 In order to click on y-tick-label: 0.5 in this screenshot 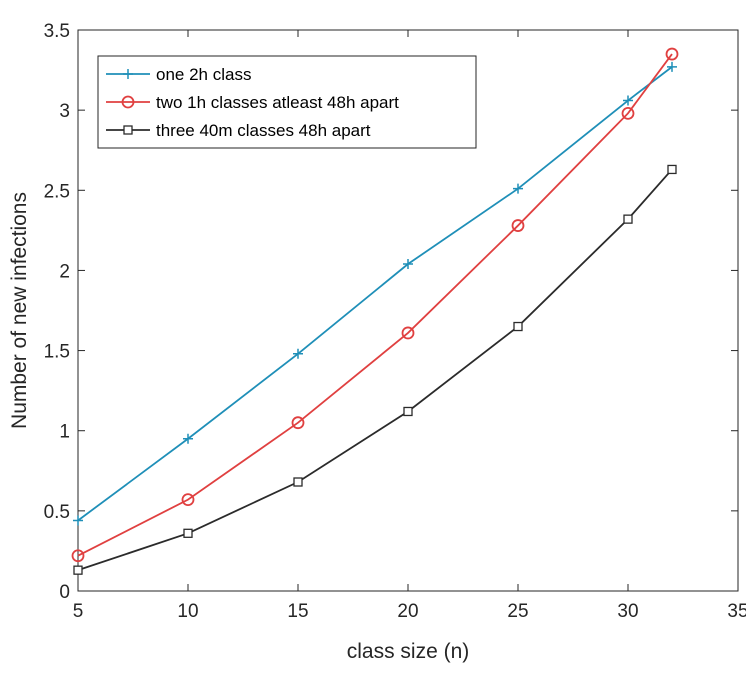, I will do `click(57, 512)`.